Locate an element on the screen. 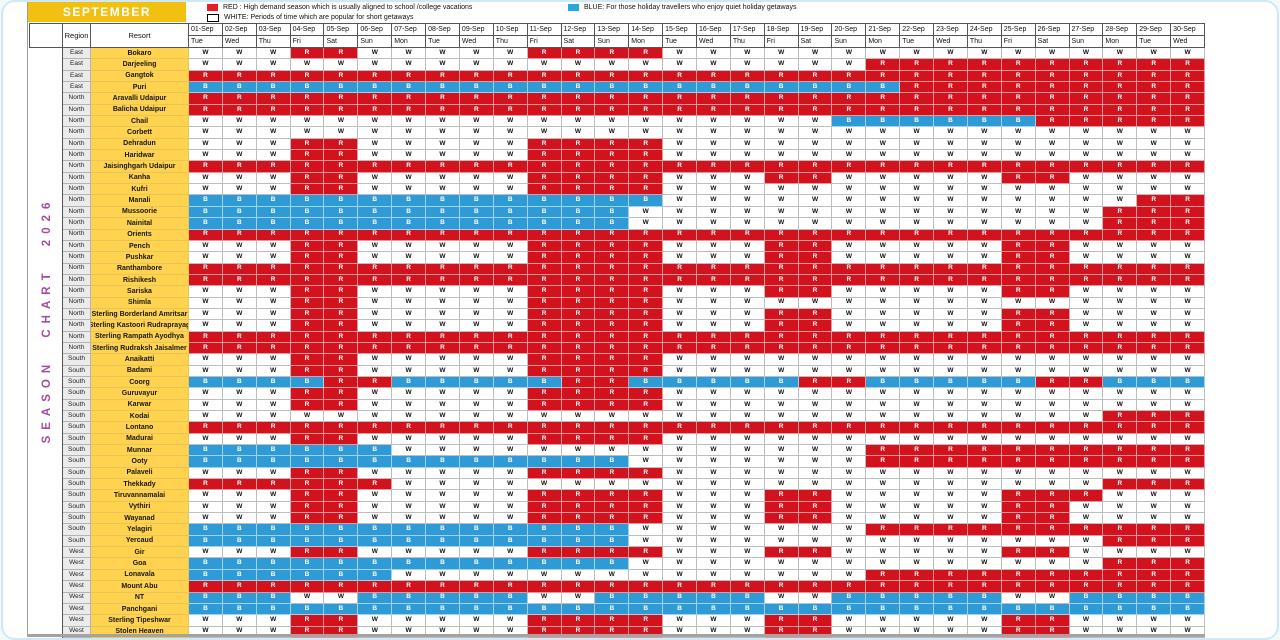 The width and height of the screenshot is (1280, 640). region-cell: North is located at coordinates (77, 133).